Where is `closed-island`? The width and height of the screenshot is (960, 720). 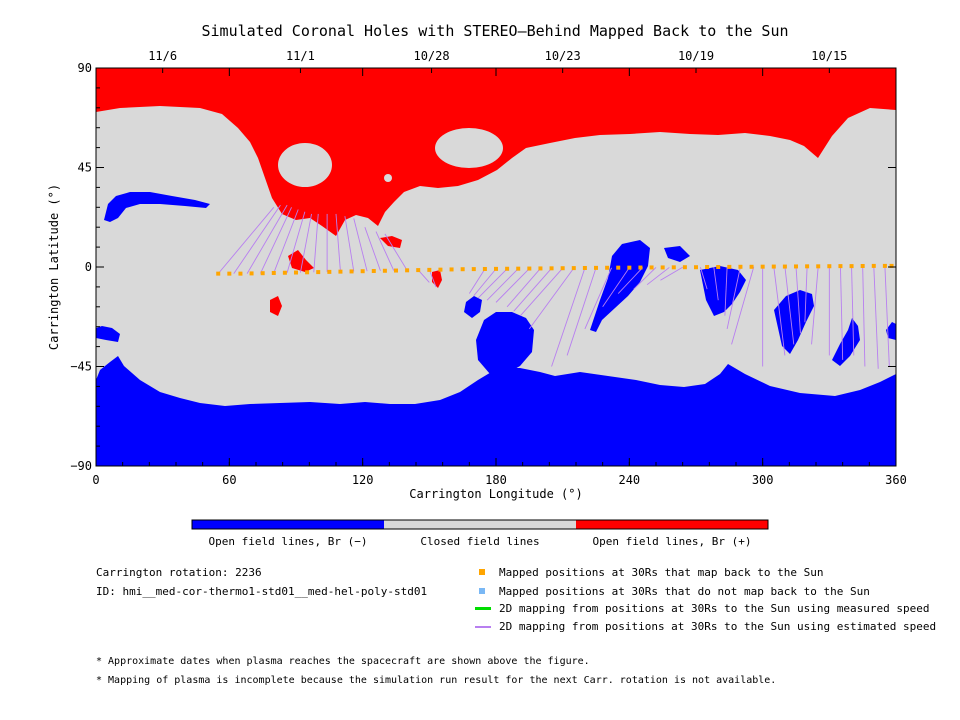 closed-island is located at coordinates (469, 148).